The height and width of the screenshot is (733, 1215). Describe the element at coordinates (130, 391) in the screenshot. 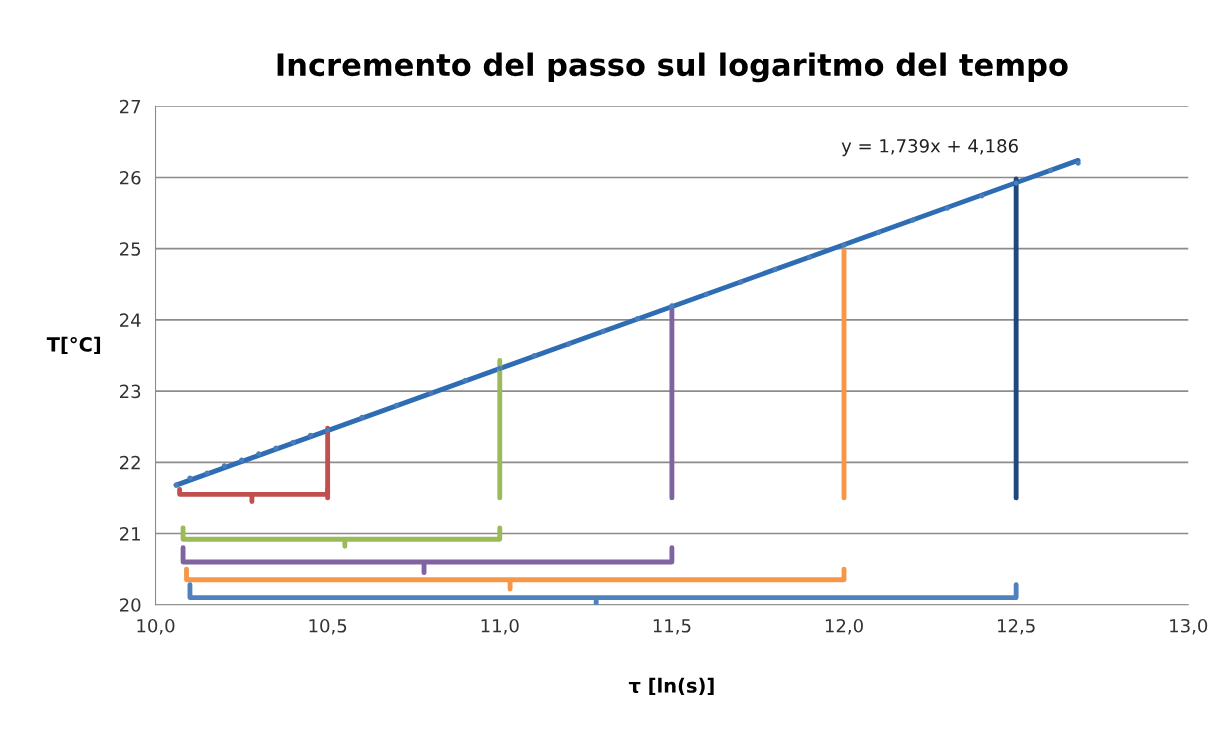

I see `y-tick-label: 23` at that location.